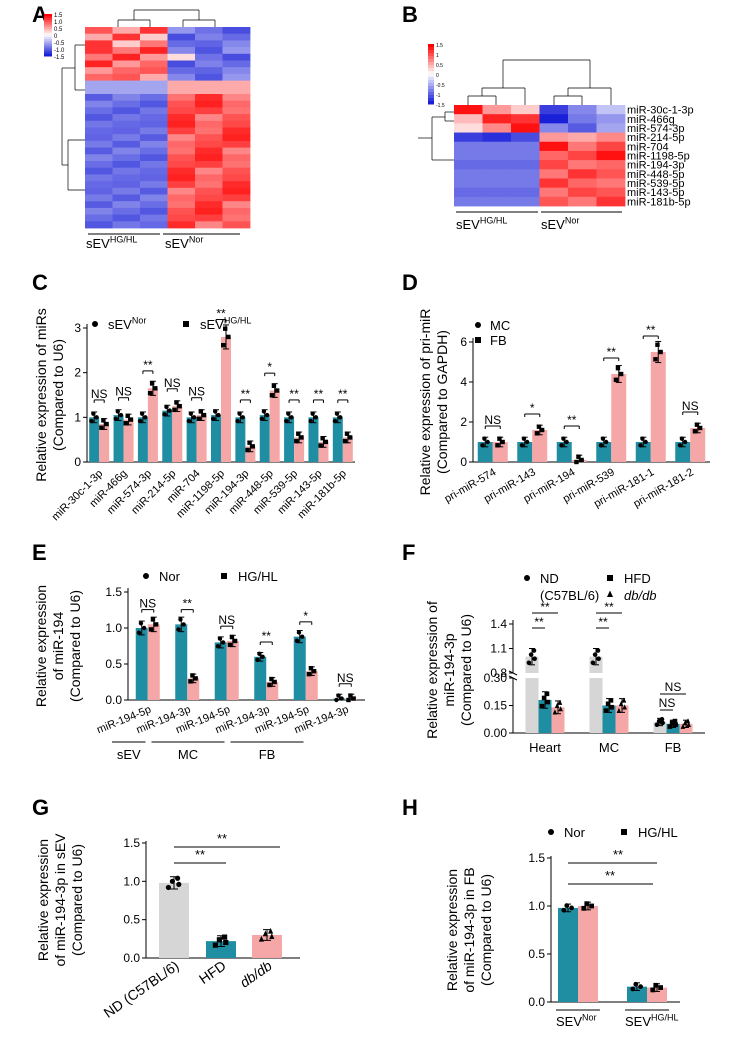 This screenshot has width=738, height=1038. I want to click on y-axis-title: miR-194-3p, so click(449, 669).